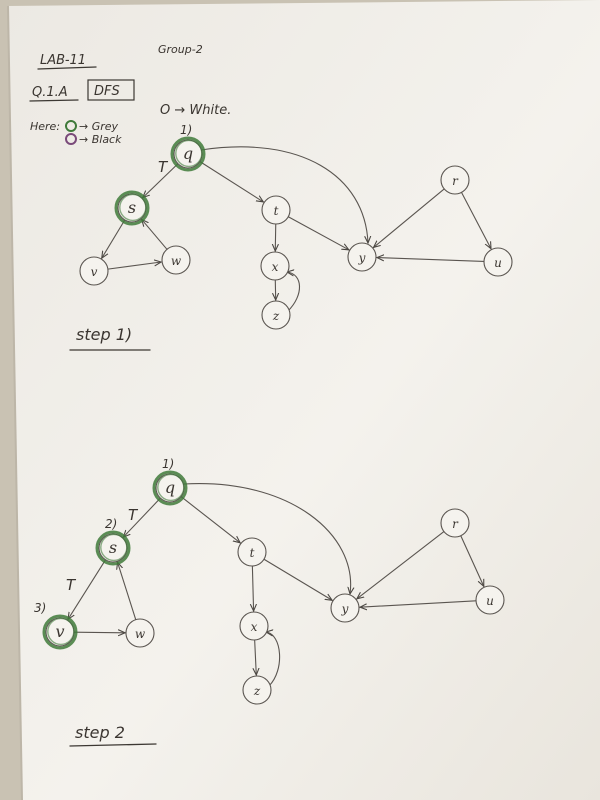 The width and height of the screenshot is (600, 800). I want to click on grey-marker-swatch, so click(71, 126).